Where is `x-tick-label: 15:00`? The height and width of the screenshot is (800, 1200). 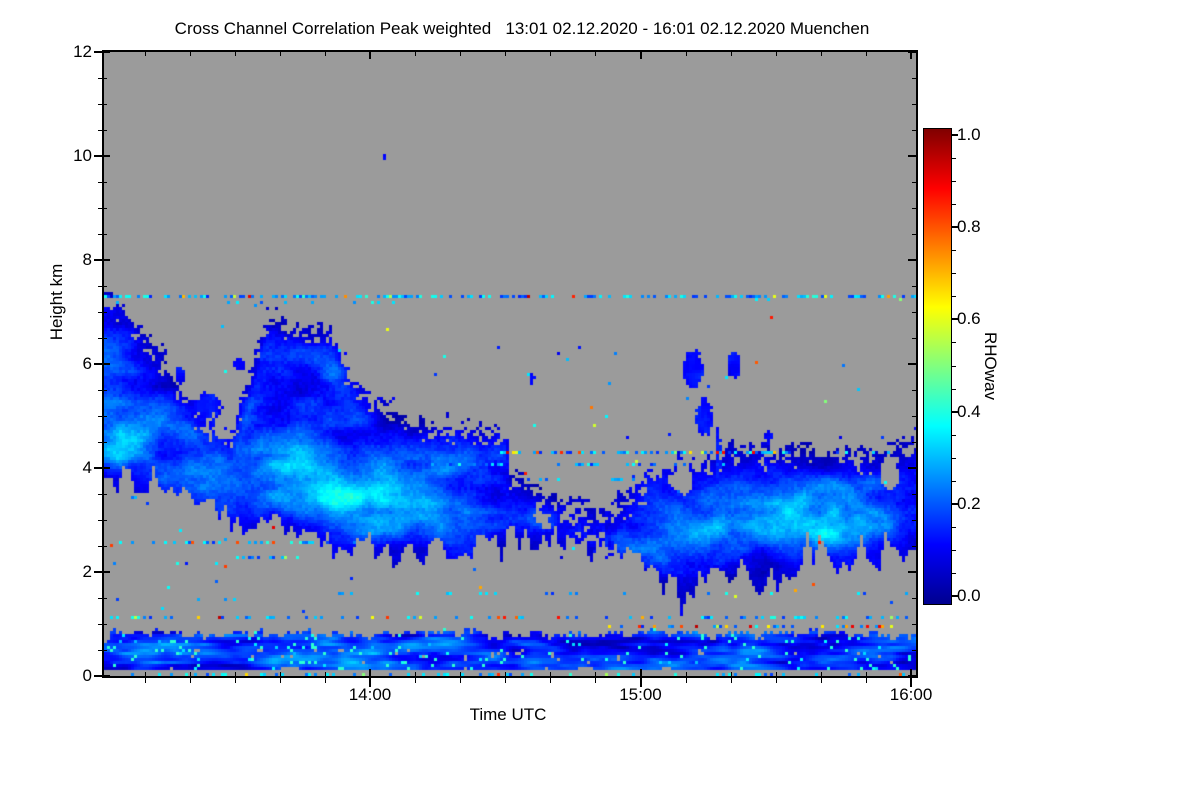
x-tick-label: 15:00 is located at coordinates (640, 694).